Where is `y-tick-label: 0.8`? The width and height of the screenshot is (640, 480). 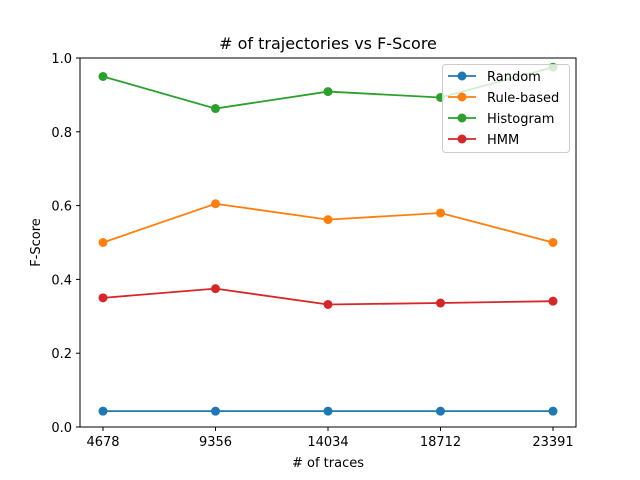 y-tick-label: 0.8 is located at coordinates (61, 133).